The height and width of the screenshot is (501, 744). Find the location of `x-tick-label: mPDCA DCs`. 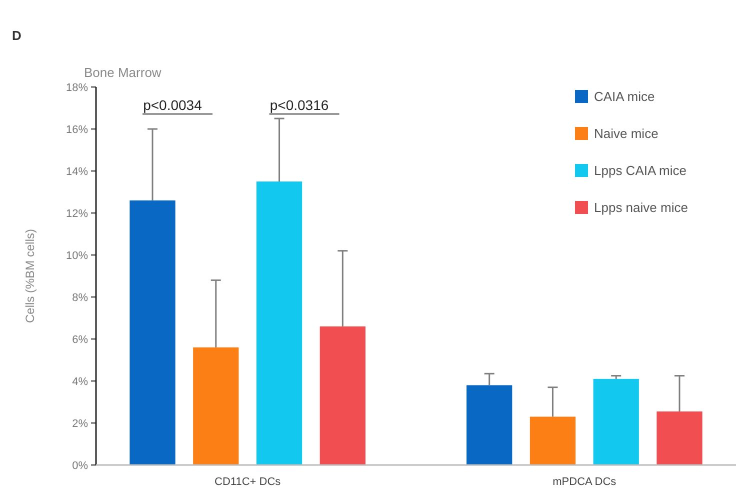

x-tick-label: mPDCA DCs is located at coordinates (584, 482).